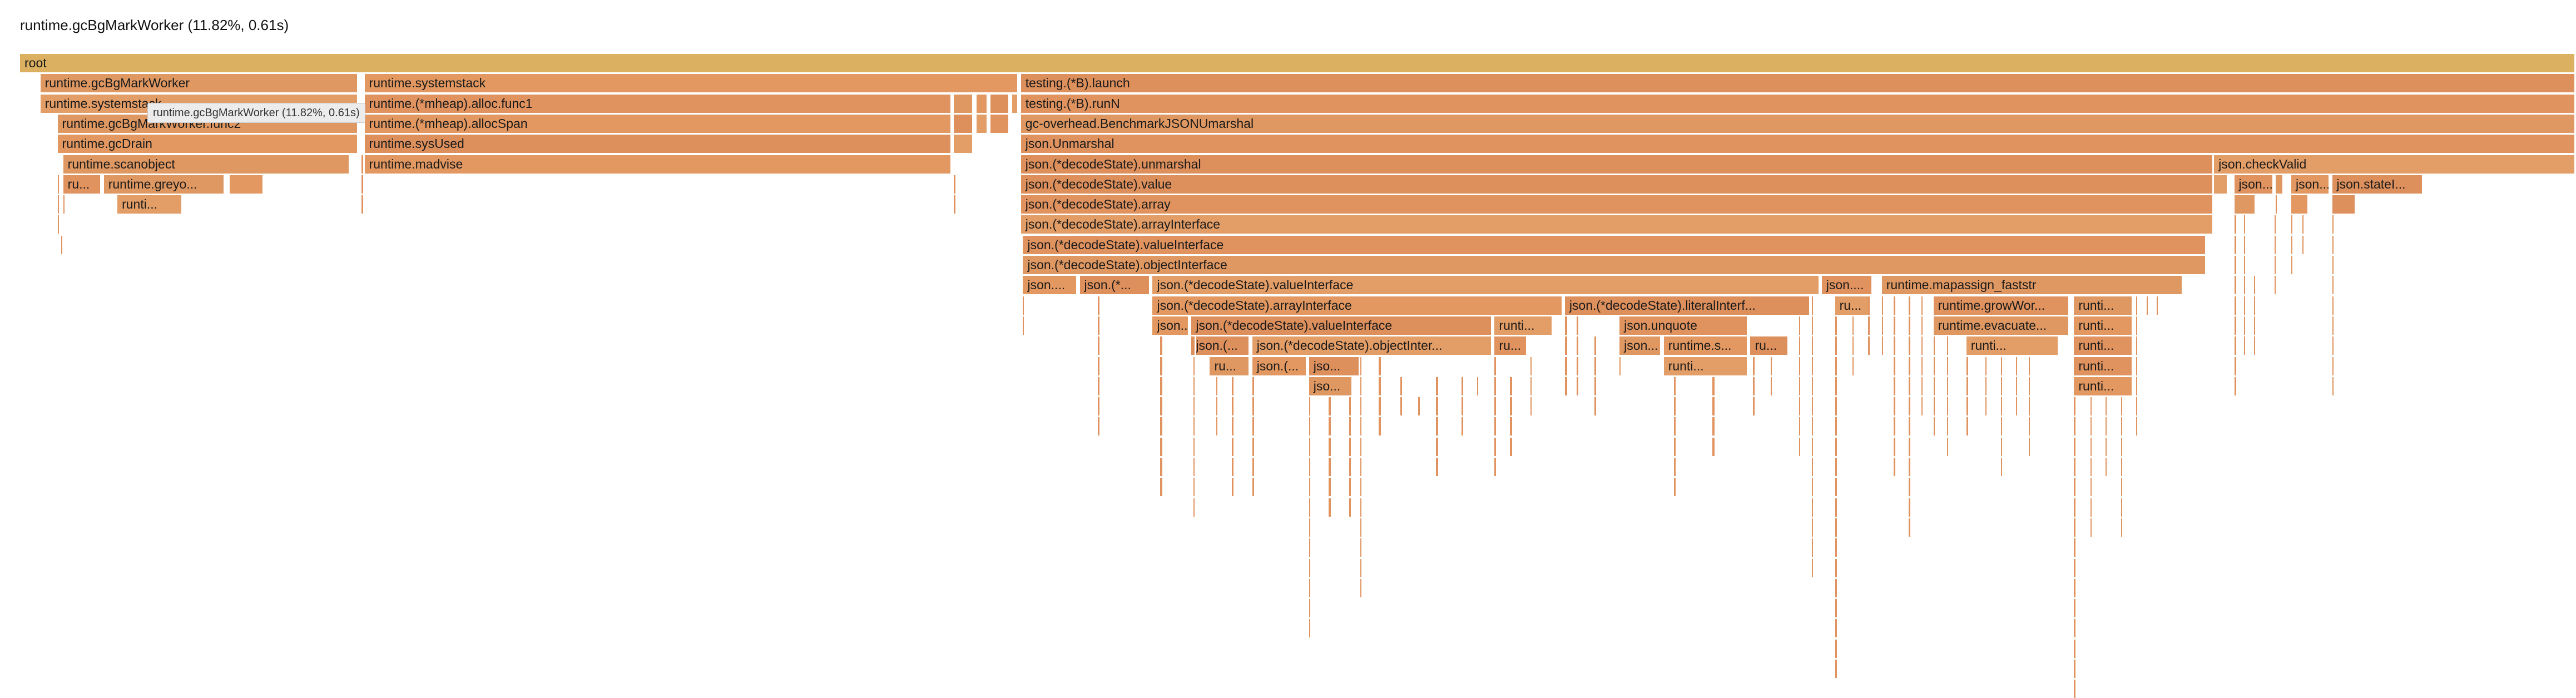  What do you see at coordinates (658, 144) in the screenshot?
I see `flame-frame: runtime.sysUsed` at bounding box center [658, 144].